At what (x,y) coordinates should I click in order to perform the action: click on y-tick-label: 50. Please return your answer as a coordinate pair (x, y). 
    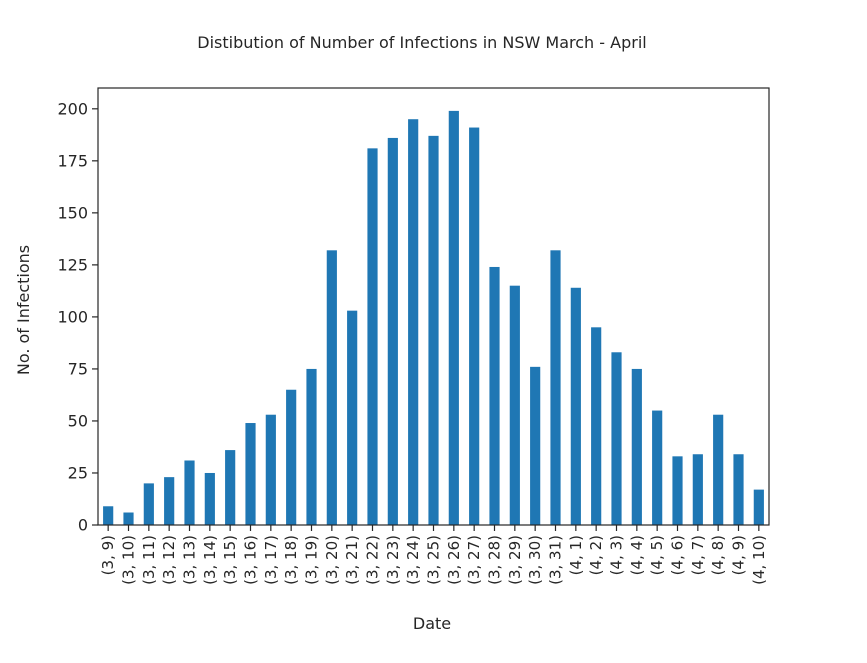
    Looking at the image, I should click on (78, 420).